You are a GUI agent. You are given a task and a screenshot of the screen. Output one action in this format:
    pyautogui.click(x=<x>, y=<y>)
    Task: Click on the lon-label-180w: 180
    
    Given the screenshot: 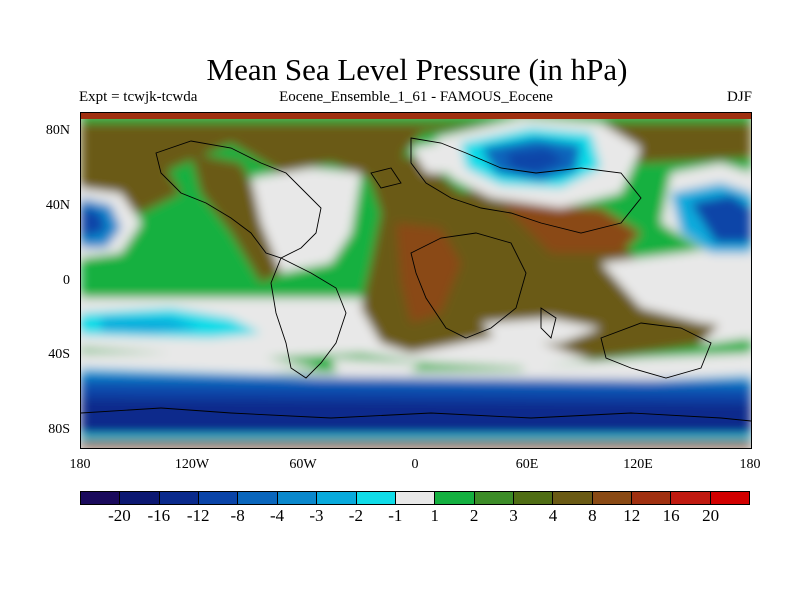 What is the action you would take?
    pyautogui.click(x=80, y=464)
    